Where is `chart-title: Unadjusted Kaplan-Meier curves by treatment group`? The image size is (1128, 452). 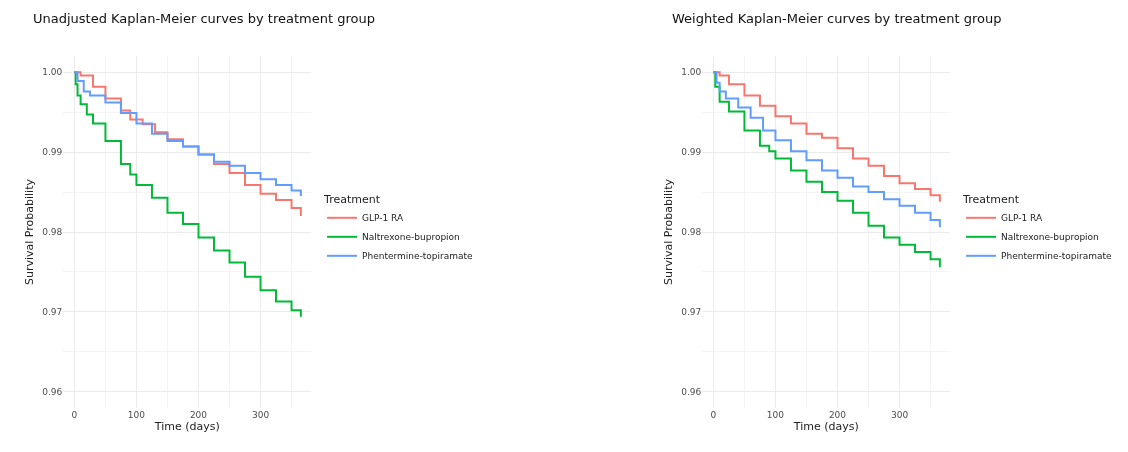
chart-title: Unadjusted Kaplan-Meier curves by treatment group is located at coordinates (204, 18).